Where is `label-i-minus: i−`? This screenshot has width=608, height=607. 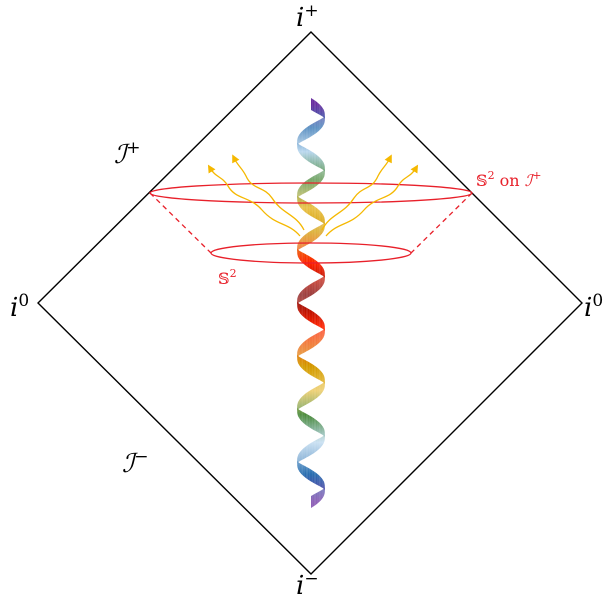
label-i-minus: i− is located at coordinates (307, 585).